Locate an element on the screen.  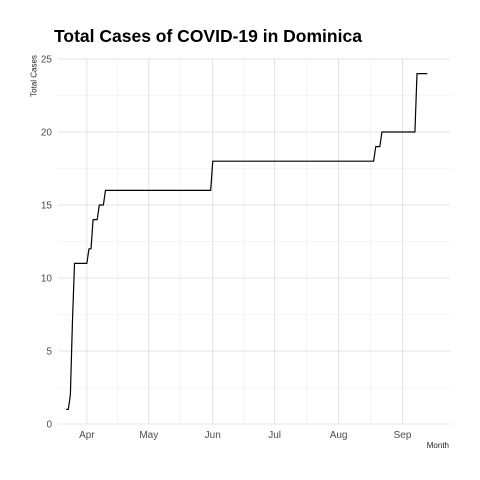
chart-title: Total Cases of COVID-19 in Dominica is located at coordinates (208, 36).